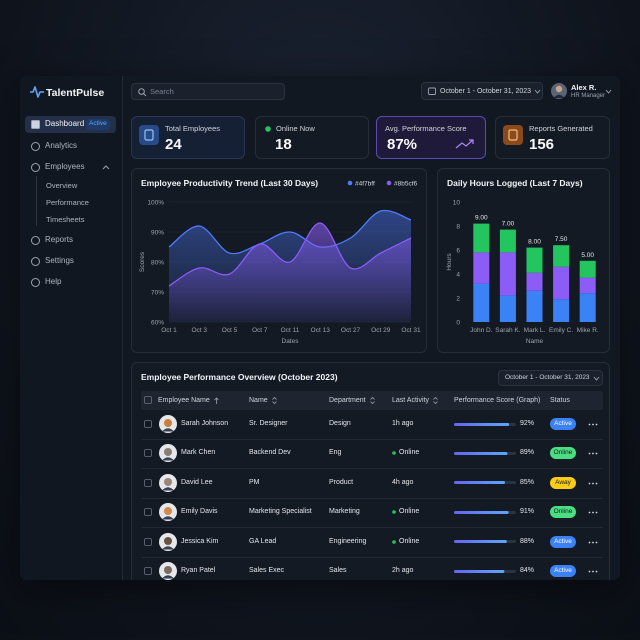  I want to click on x-tick-label: Oct 3, so click(199, 330).